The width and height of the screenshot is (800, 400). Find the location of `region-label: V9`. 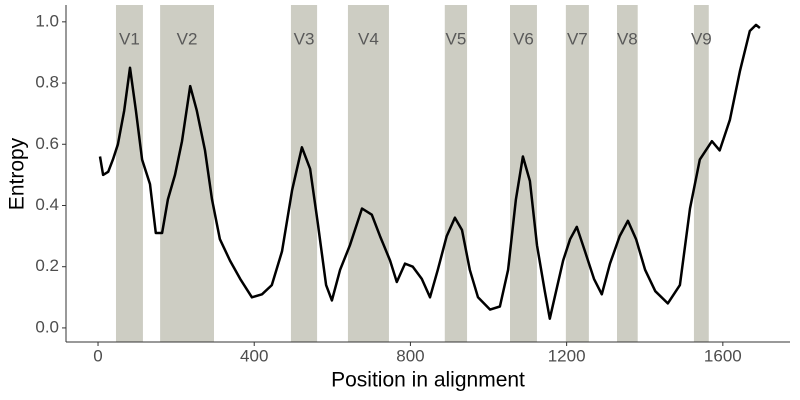

region-label: V9 is located at coordinates (701, 39).